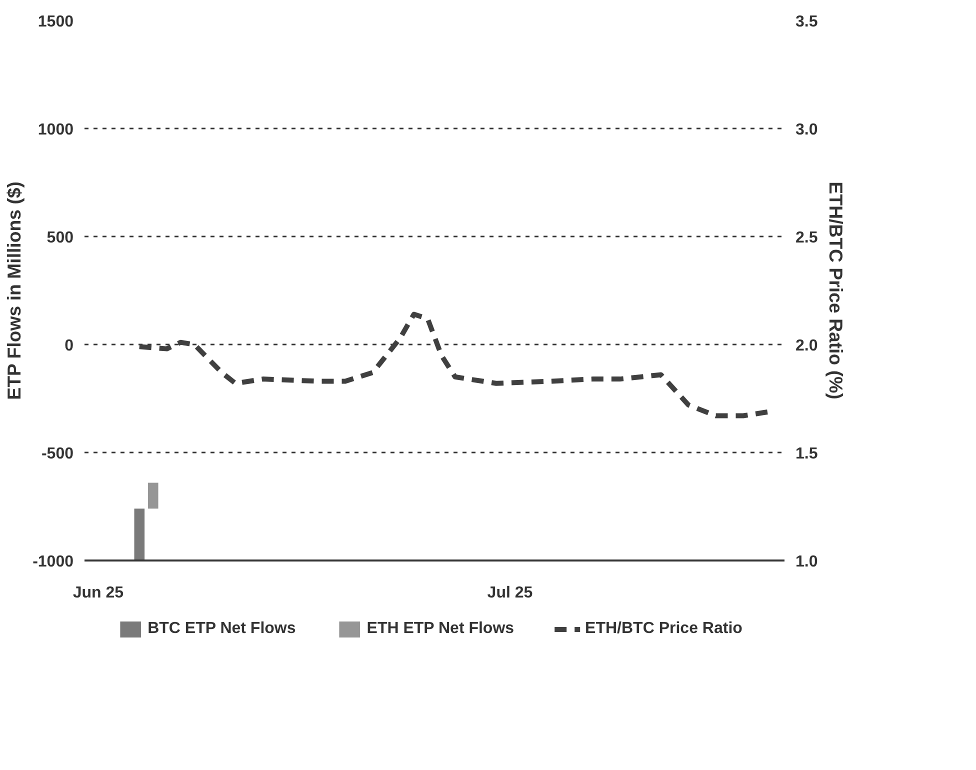 The image size is (976, 770). Describe the element at coordinates (807, 562) in the screenshot. I see `y2-tick-label: 1.0` at that location.